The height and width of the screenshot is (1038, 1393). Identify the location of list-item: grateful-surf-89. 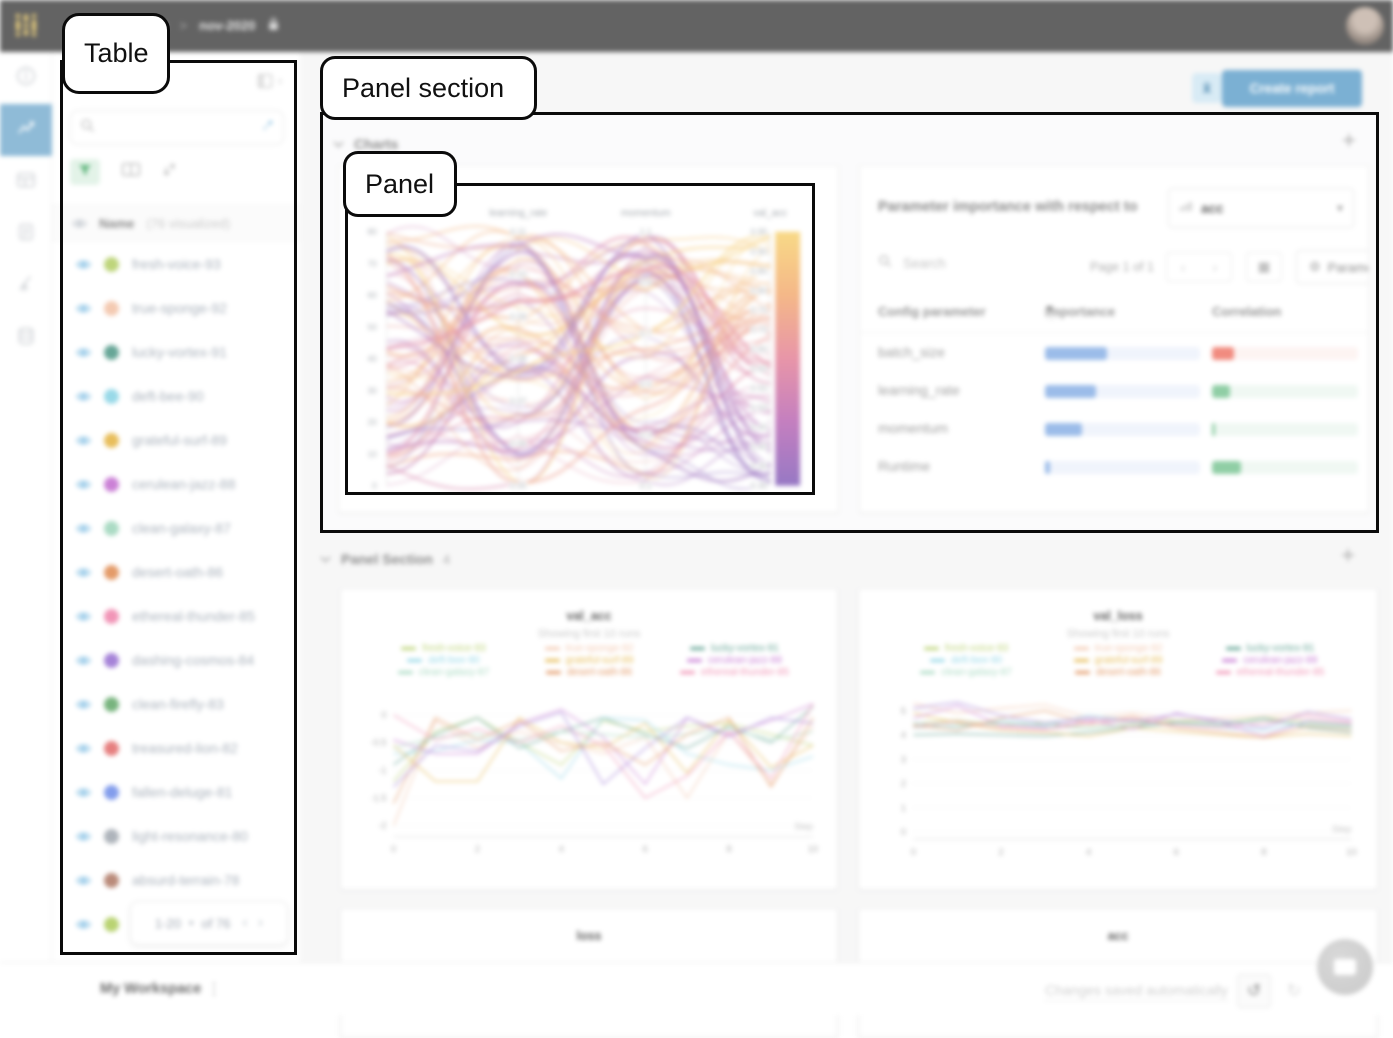
(176, 440).